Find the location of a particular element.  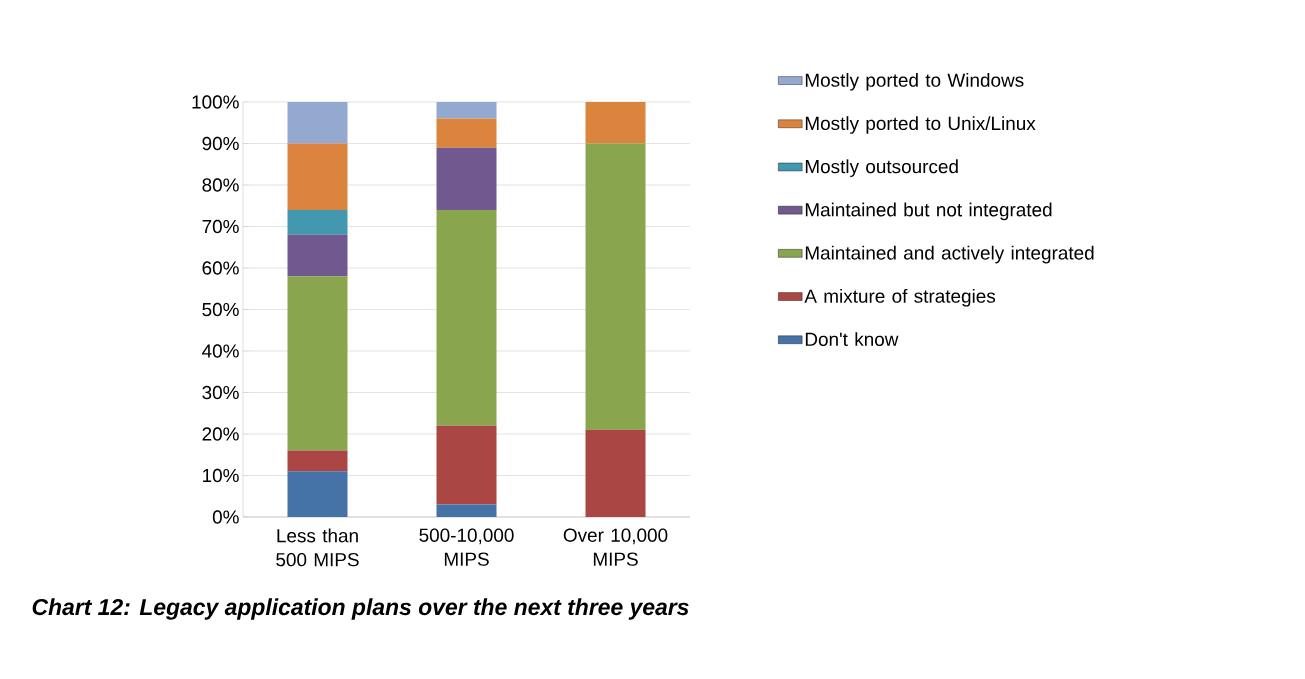

y-tick-label: 10% is located at coordinates (221, 475).